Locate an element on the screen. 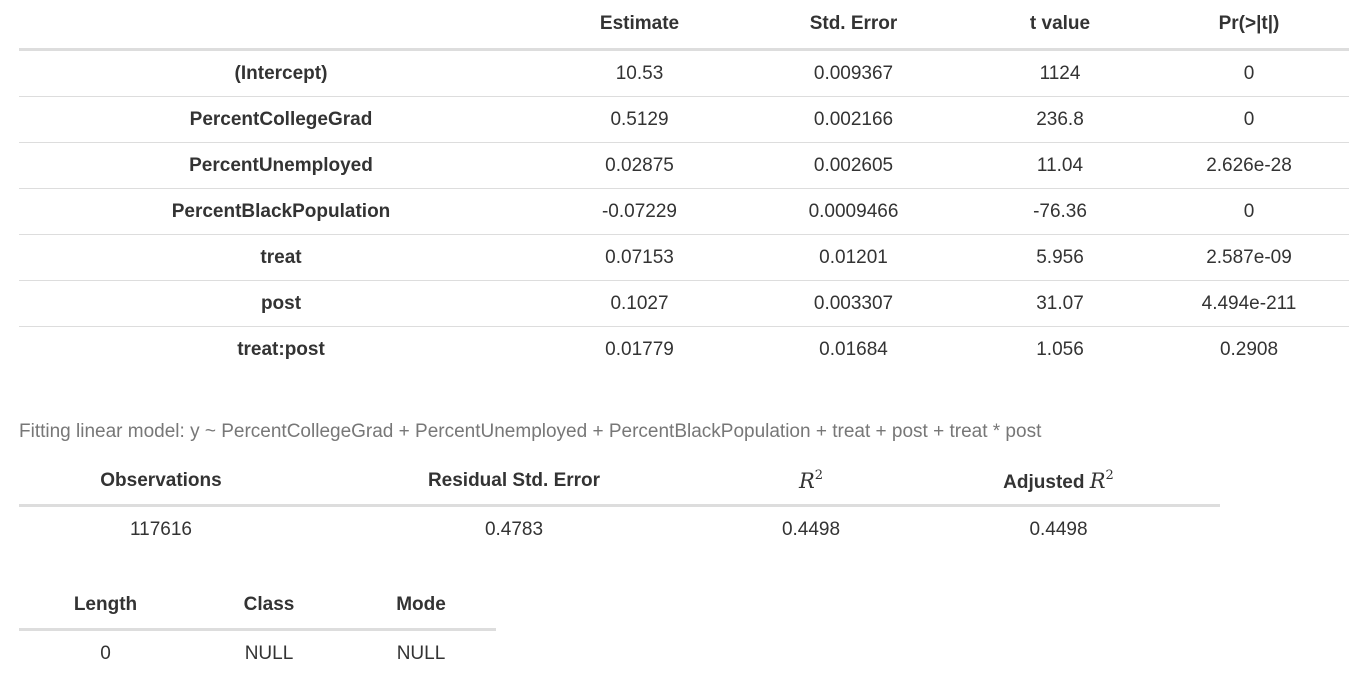  t-value-cell: 1124 is located at coordinates (1060, 73).